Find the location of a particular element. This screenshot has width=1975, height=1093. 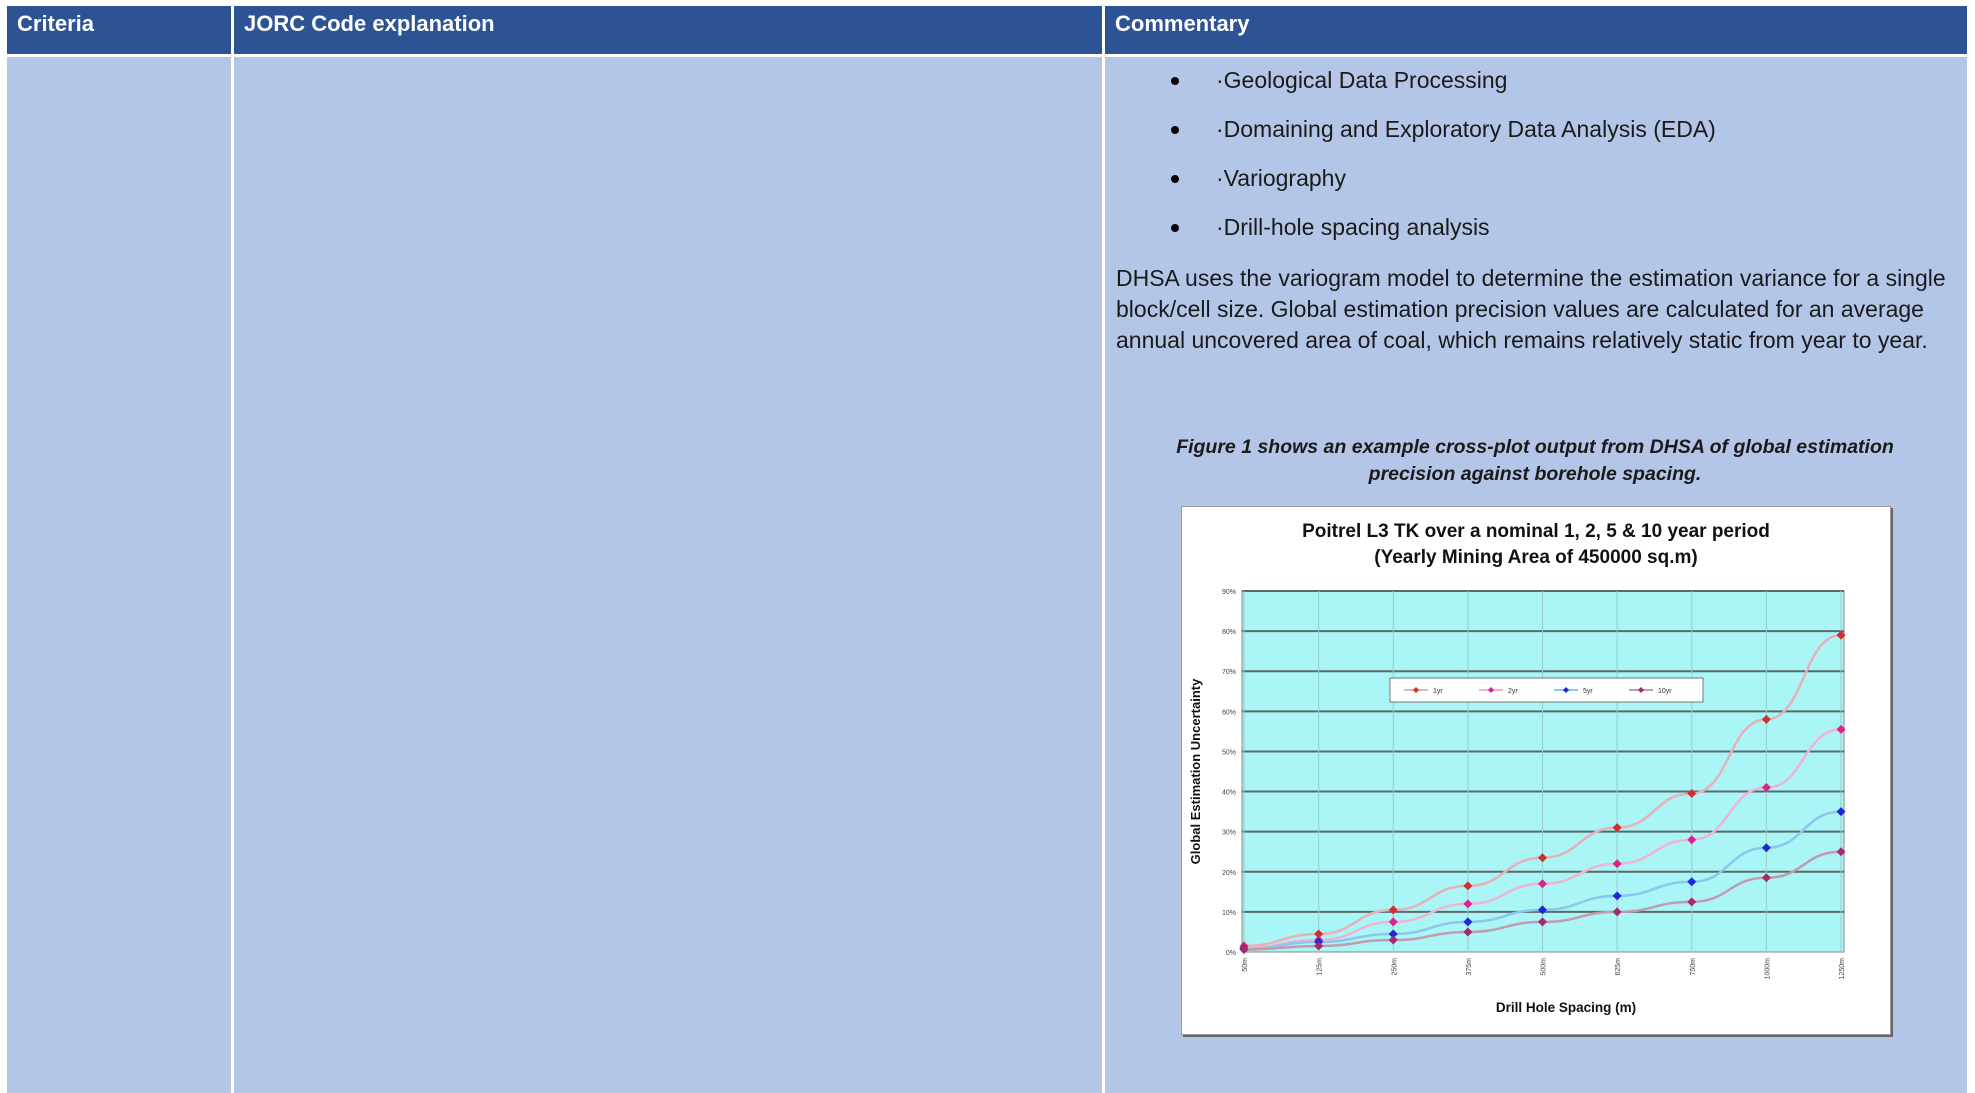

chart-legend: 1yr 2yr 5yr 10yr is located at coordinates (1546, 690).